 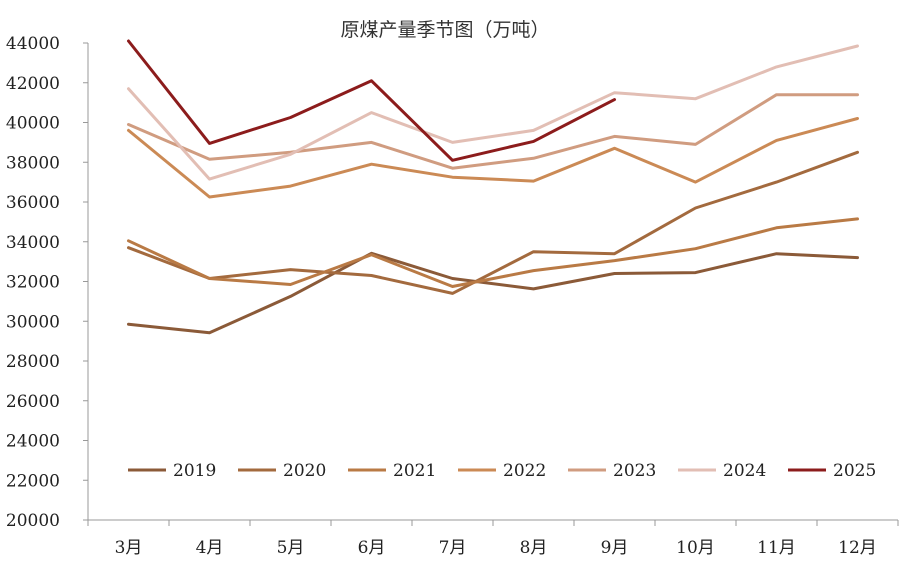 What do you see at coordinates (33, 442) in the screenshot?
I see `y-tick-label: 24000` at bounding box center [33, 442].